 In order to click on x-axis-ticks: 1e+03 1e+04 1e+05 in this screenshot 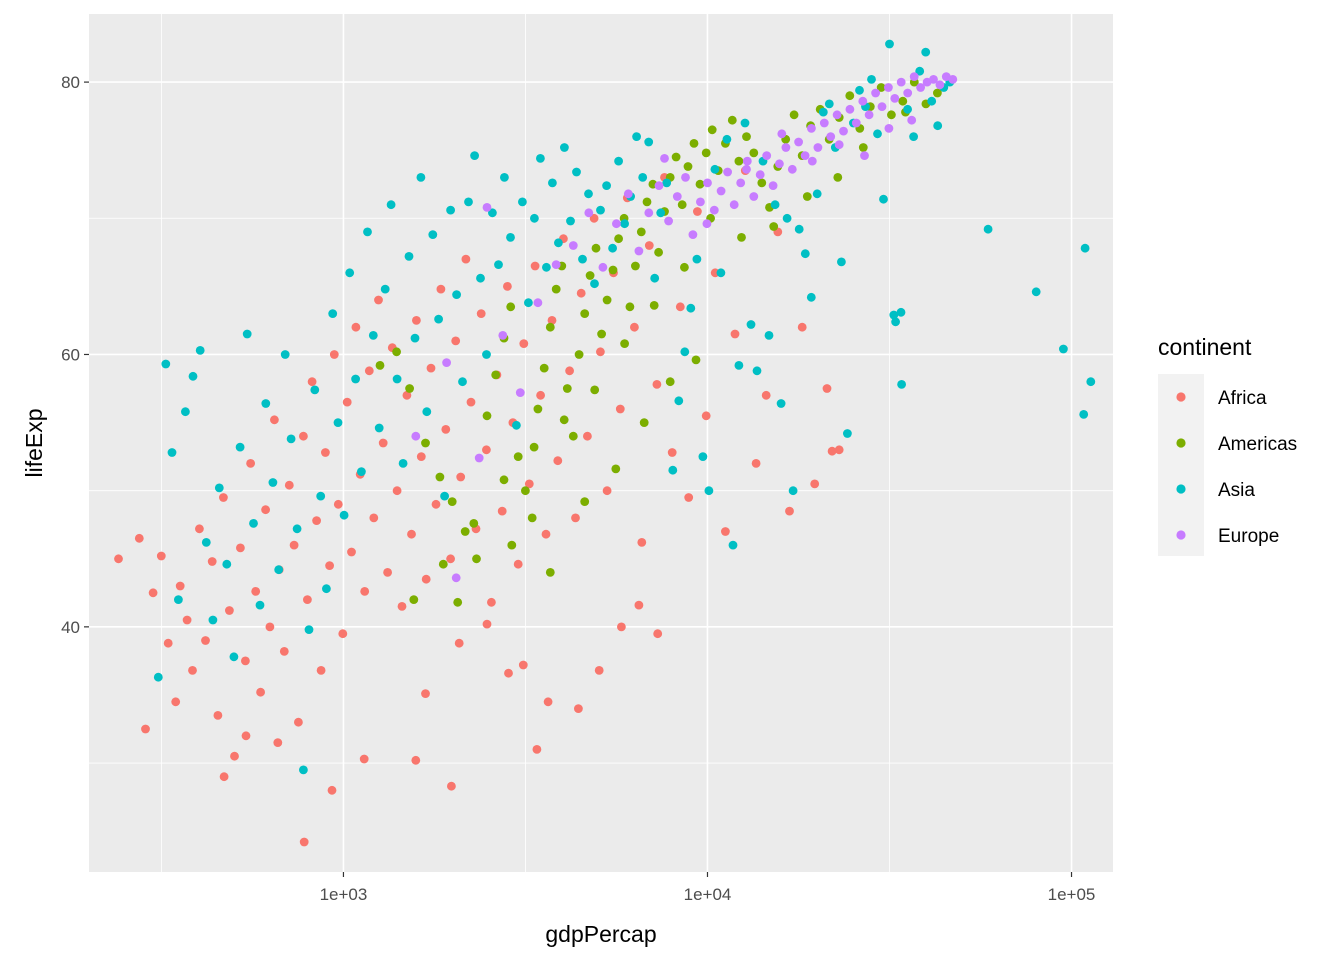, I will do `click(708, 888)`.